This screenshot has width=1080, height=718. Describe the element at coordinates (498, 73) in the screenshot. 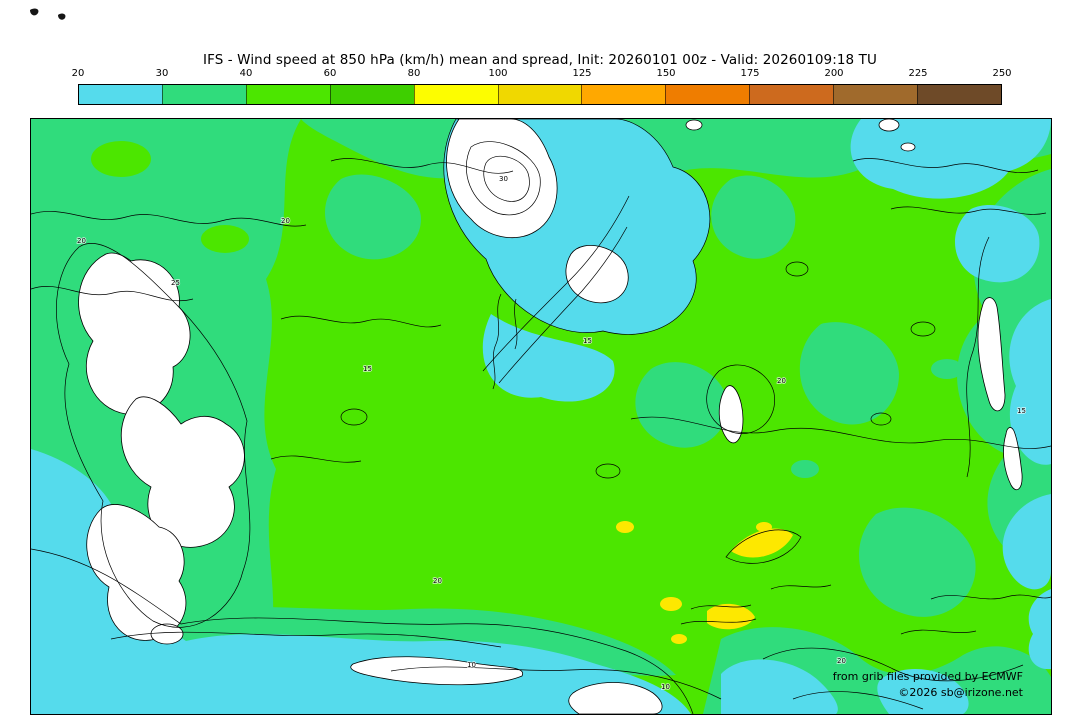

I see `colorbar-tick-label: 100` at that location.